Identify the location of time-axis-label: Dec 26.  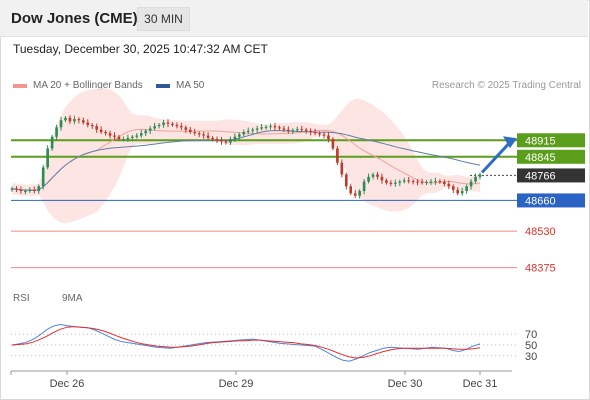
(67, 384).